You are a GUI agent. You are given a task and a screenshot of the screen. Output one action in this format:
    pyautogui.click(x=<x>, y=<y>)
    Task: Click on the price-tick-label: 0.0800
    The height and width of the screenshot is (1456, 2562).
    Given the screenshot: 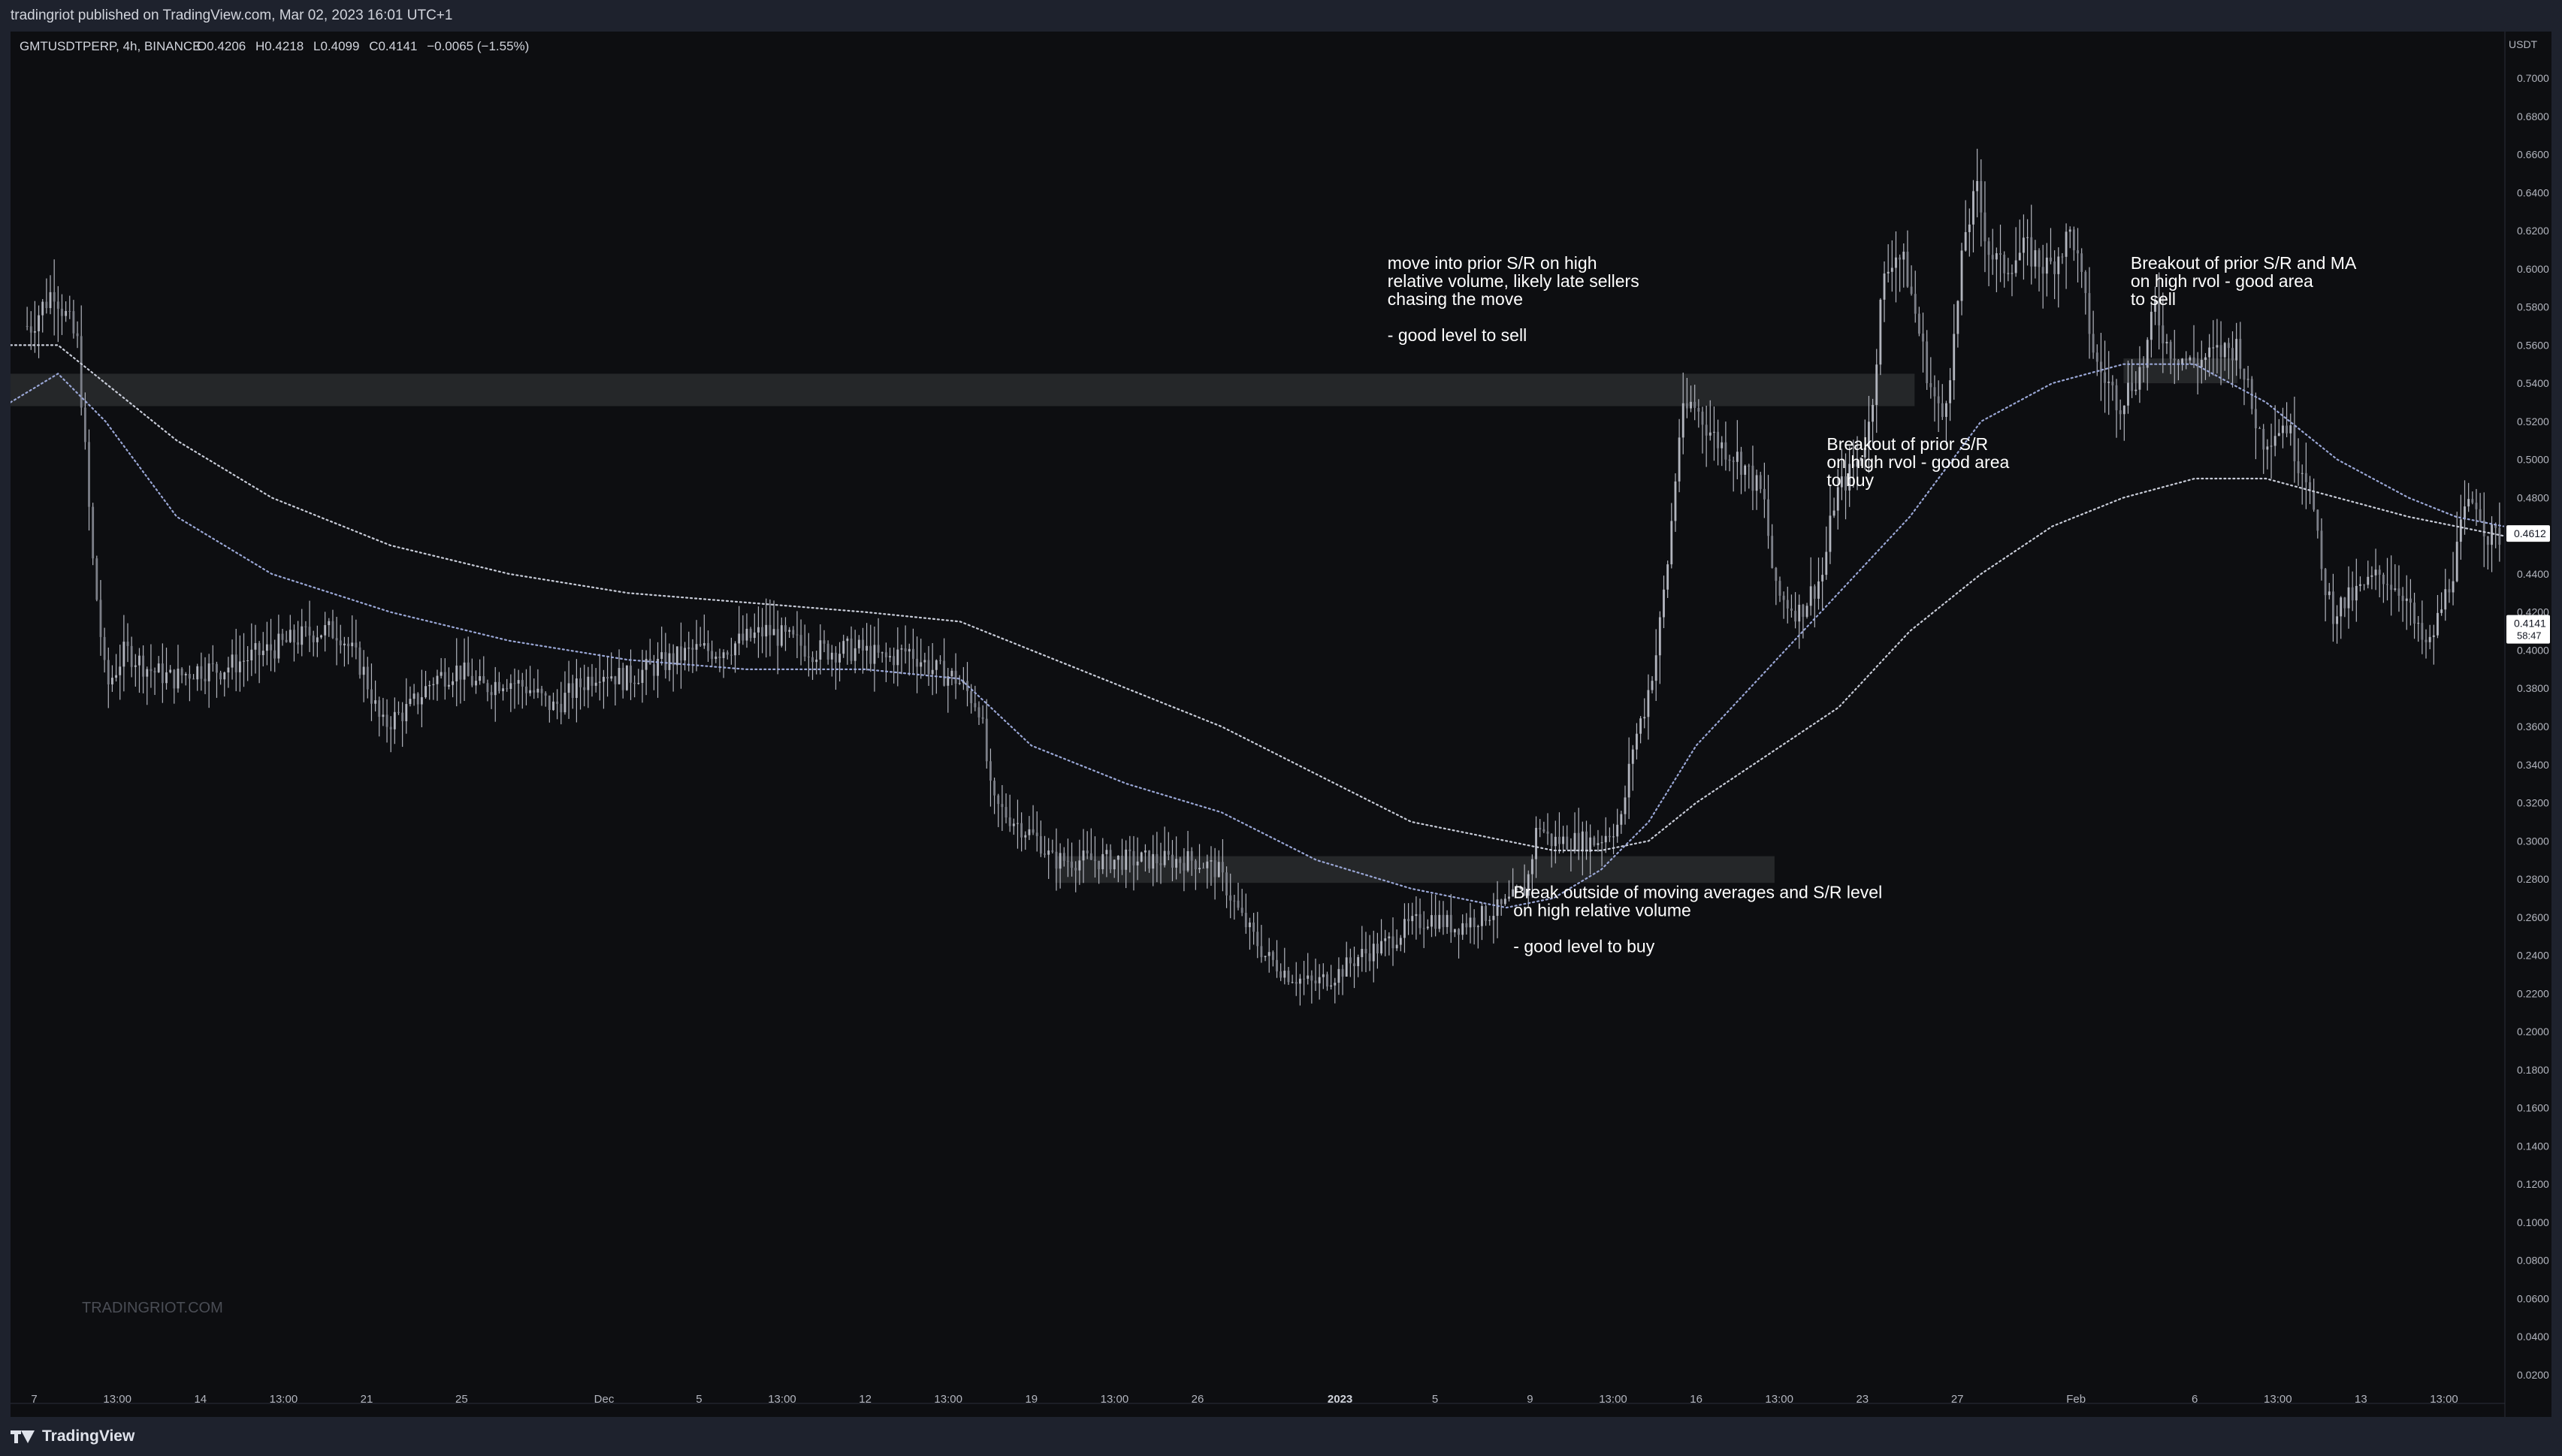 What is the action you would take?
    pyautogui.click(x=2533, y=1261)
    